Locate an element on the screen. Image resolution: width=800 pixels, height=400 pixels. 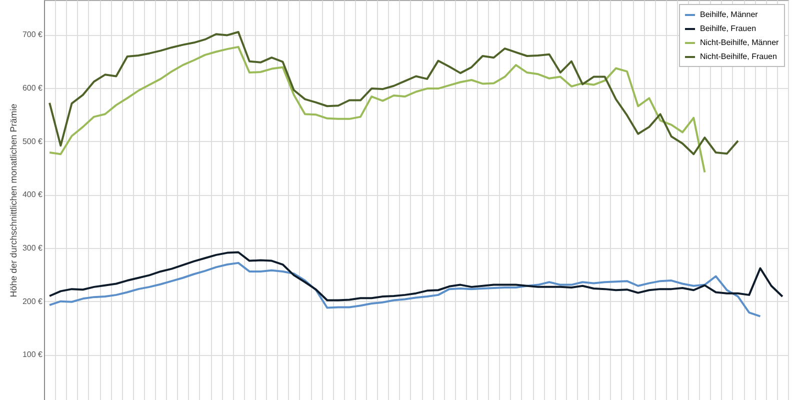
y-tick-label: 300 € is located at coordinates (33, 248).